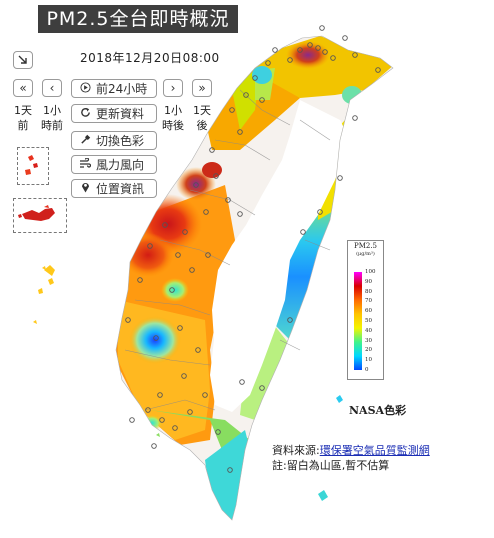 The height and width of the screenshot is (538, 494). I want to click on double-chevron-right-icon: », so click(202, 88).